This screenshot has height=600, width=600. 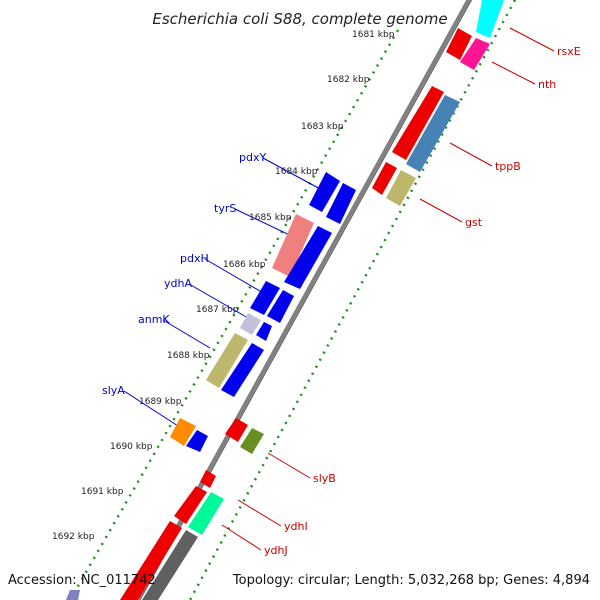 I want to click on scale-label: 1685 kbp, so click(x=270, y=218).